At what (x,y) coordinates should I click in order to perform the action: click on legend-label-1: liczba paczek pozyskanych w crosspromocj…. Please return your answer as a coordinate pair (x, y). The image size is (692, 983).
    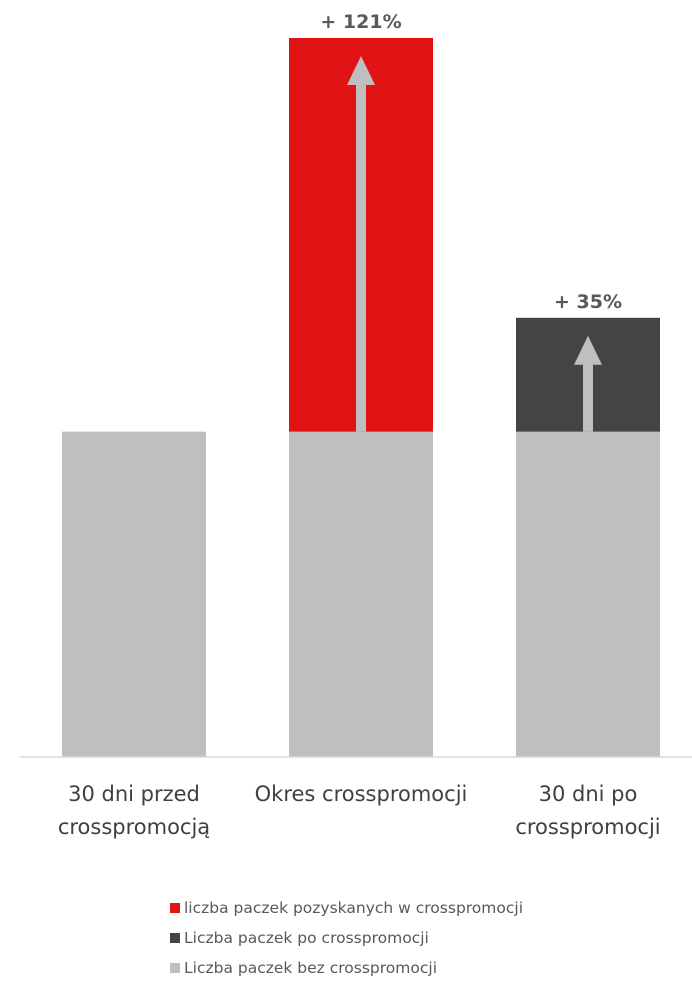
    Looking at the image, I should click on (354, 908).